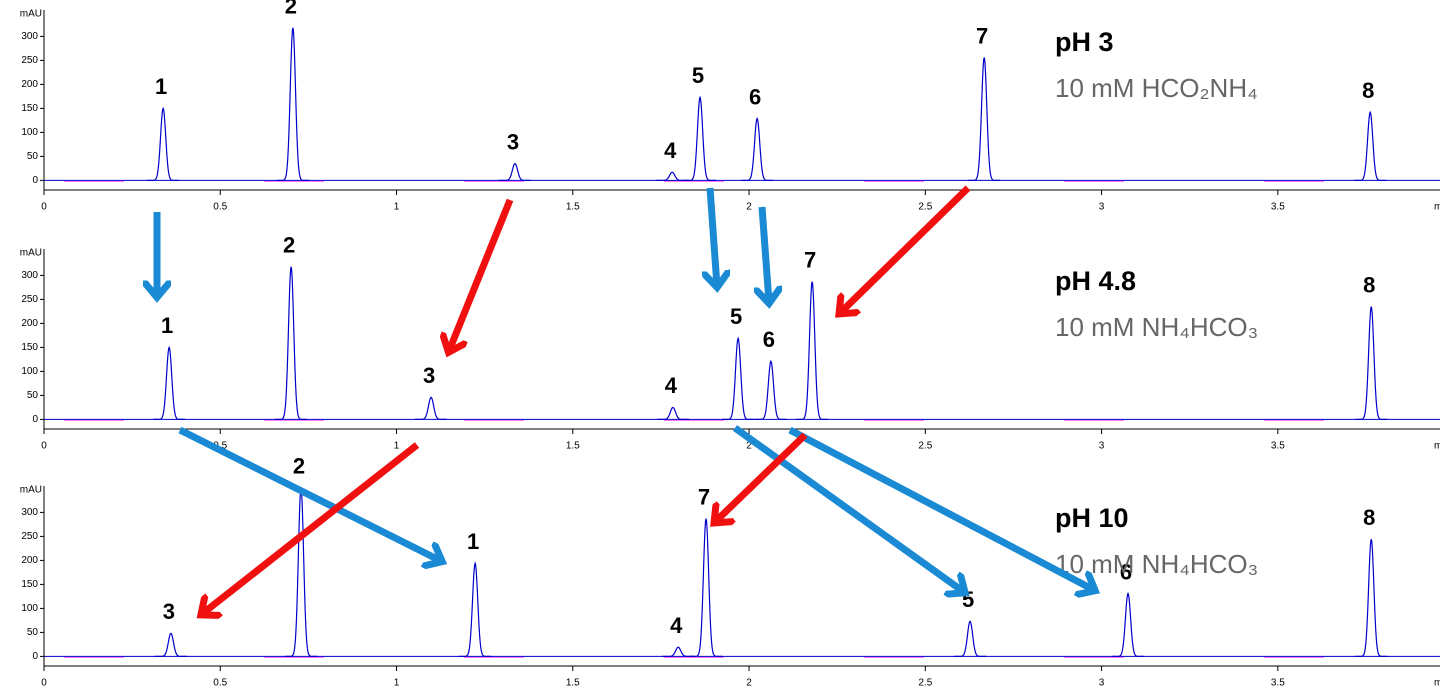  I want to click on condition-title: pH 4.8, so click(1095, 281).